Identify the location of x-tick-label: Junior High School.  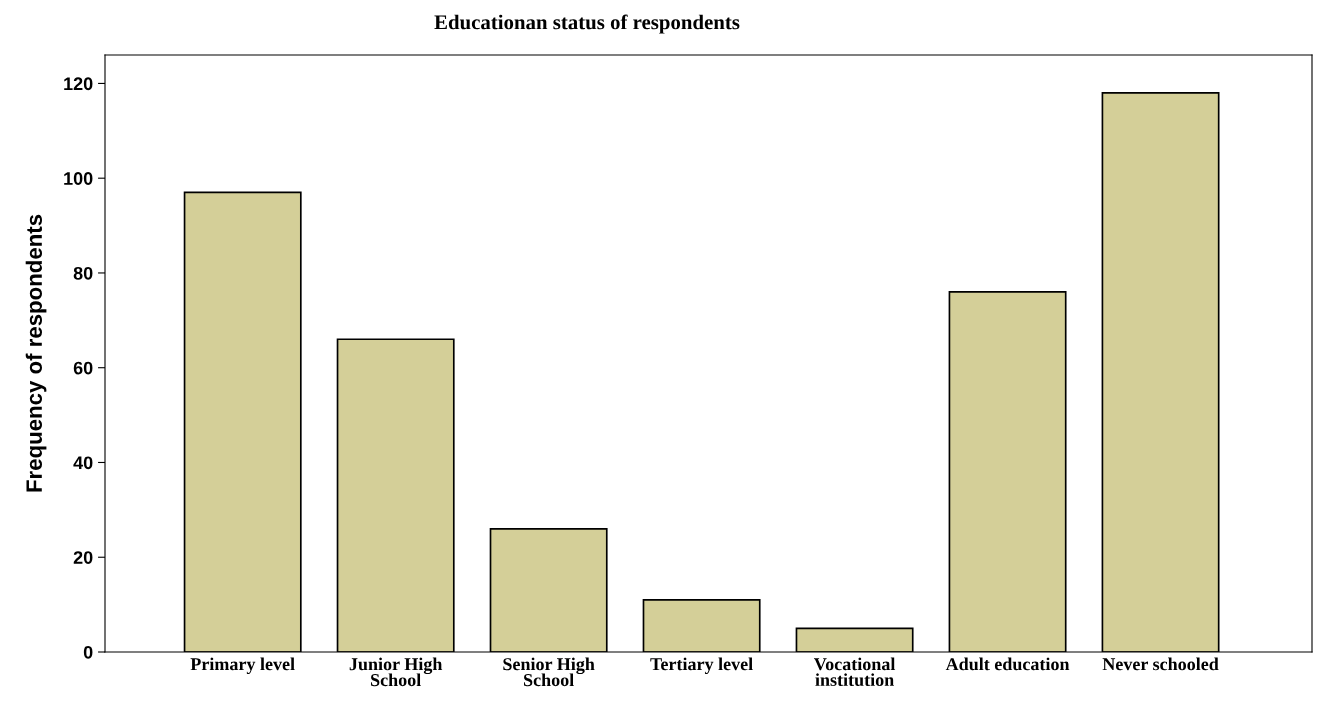
(396, 672).